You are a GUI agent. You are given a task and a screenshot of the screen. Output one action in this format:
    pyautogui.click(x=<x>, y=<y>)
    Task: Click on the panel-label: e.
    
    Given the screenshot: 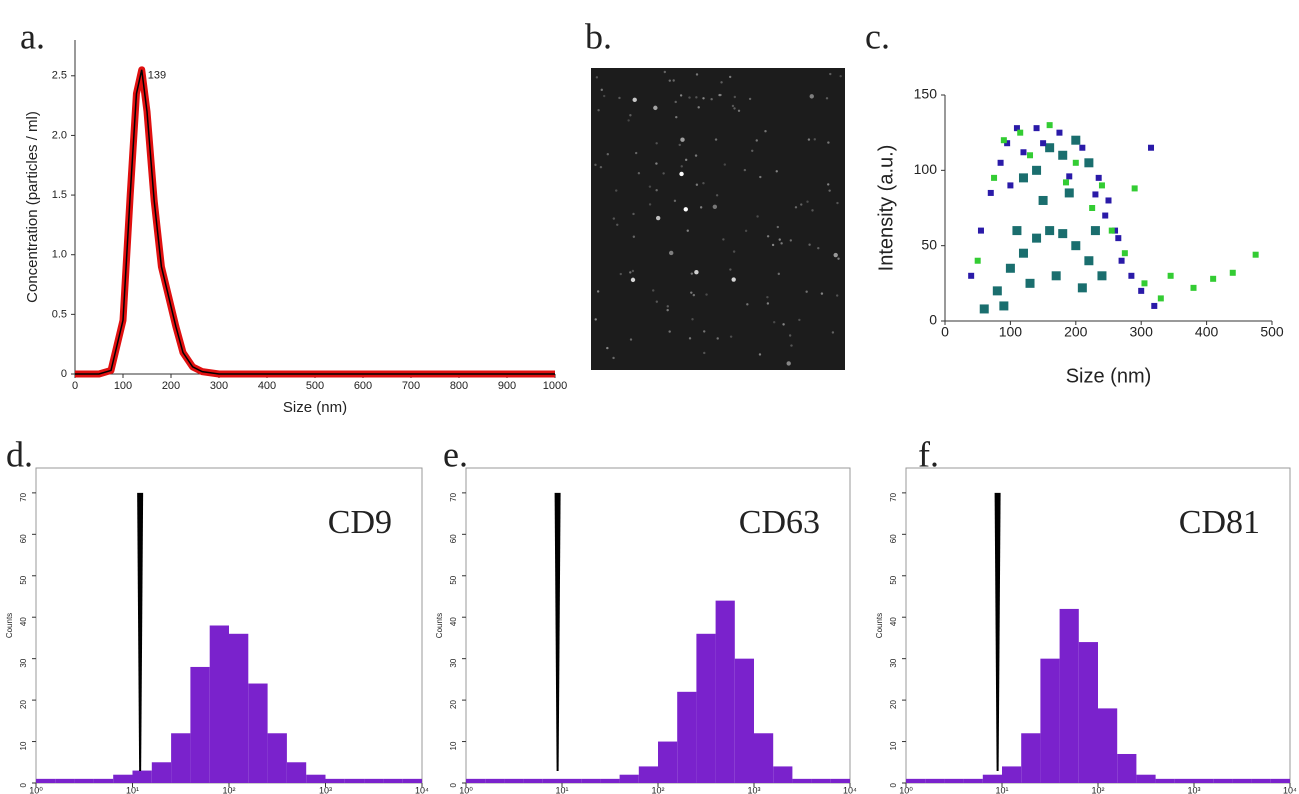 What is the action you would take?
    pyautogui.click(x=455, y=454)
    